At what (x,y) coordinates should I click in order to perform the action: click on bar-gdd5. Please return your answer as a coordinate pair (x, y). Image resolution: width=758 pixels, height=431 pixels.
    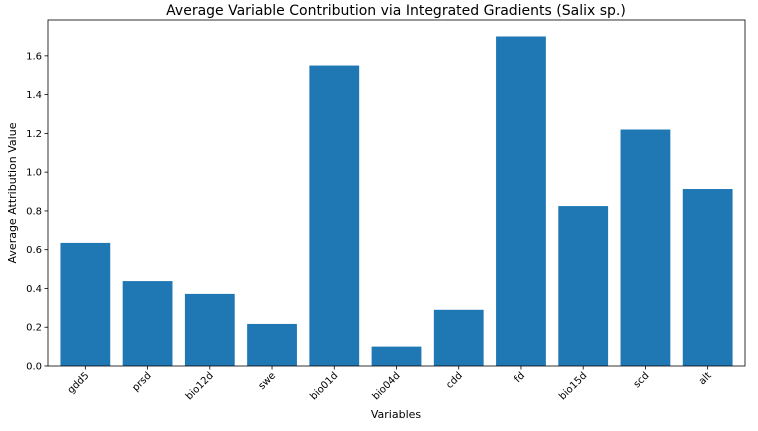
    Looking at the image, I should click on (85, 304).